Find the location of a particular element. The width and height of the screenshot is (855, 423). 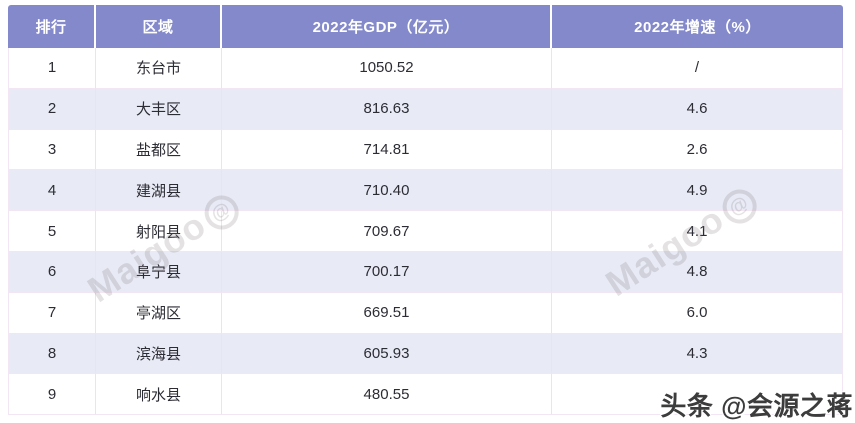

table-header: 排行 区域 2022年GDP（亿元） 2022年增速（%） is located at coordinates (425, 26).